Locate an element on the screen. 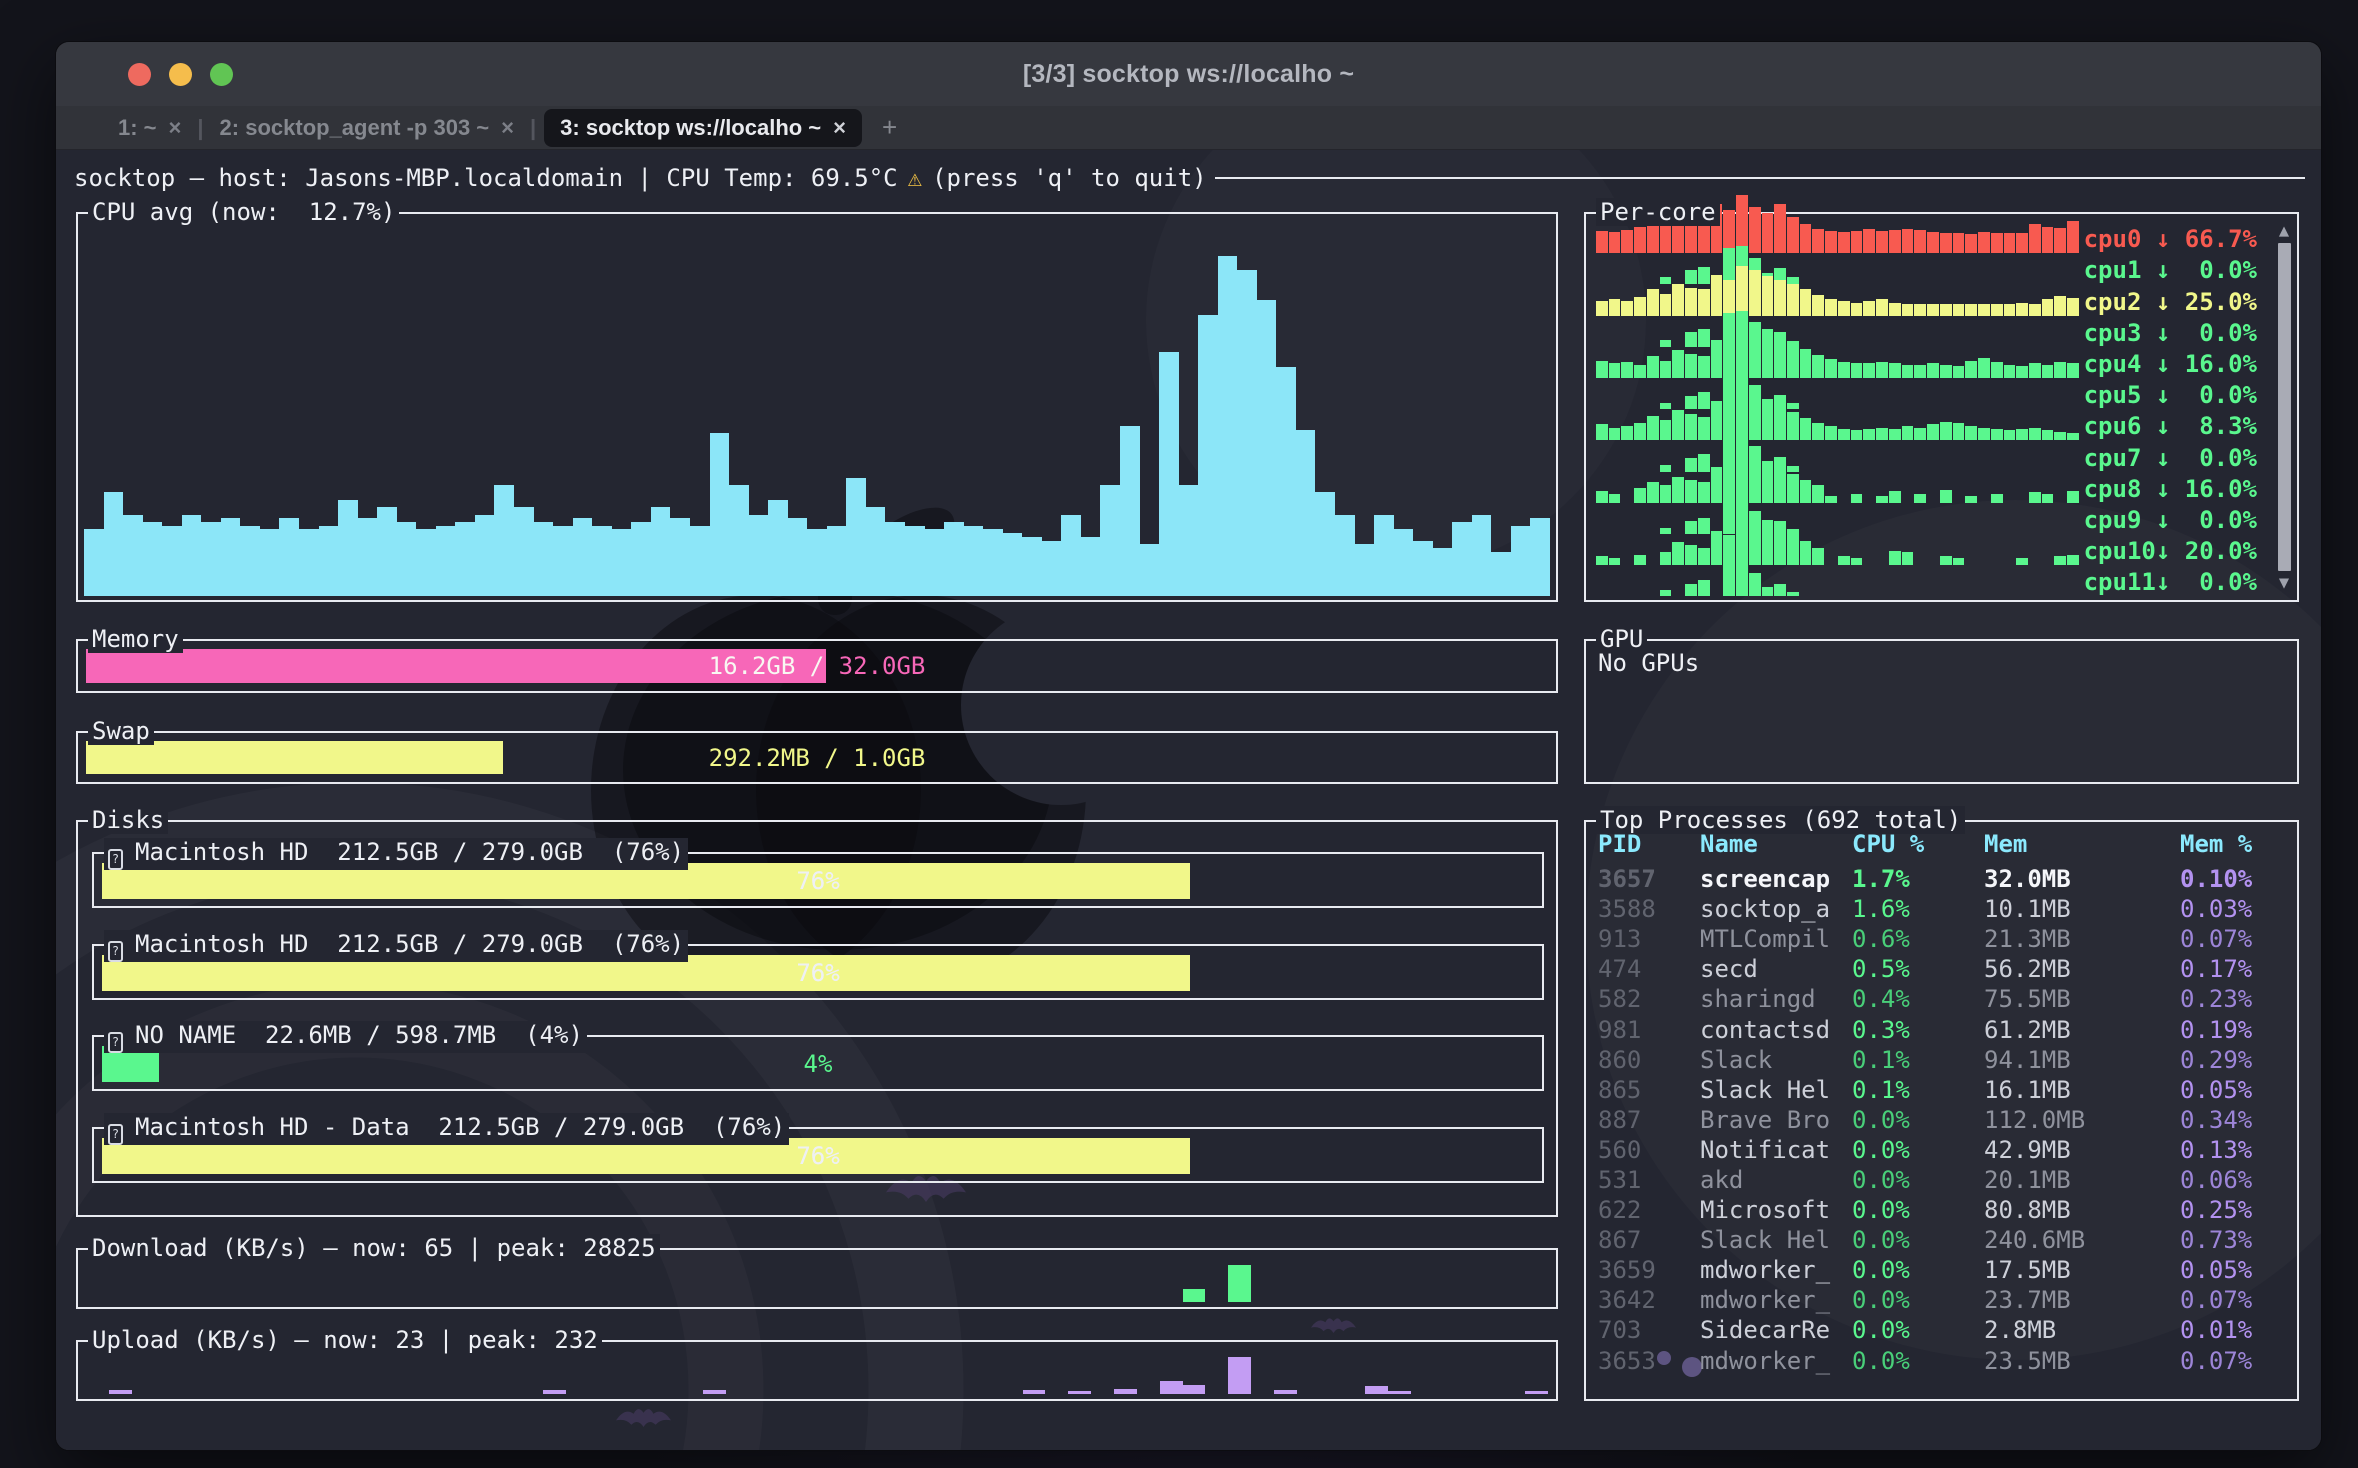 Image resolution: width=2358 pixels, height=1468 pixels. tab-1-close-icon: × is located at coordinates (175, 127).